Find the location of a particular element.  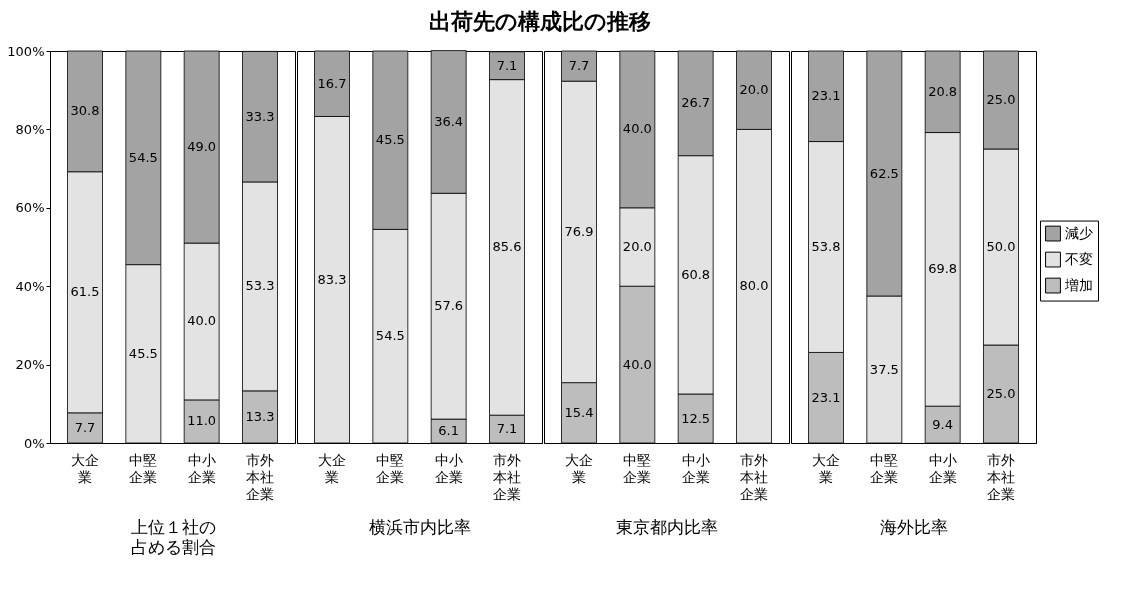

data-label: 62.5 is located at coordinates (884, 173).